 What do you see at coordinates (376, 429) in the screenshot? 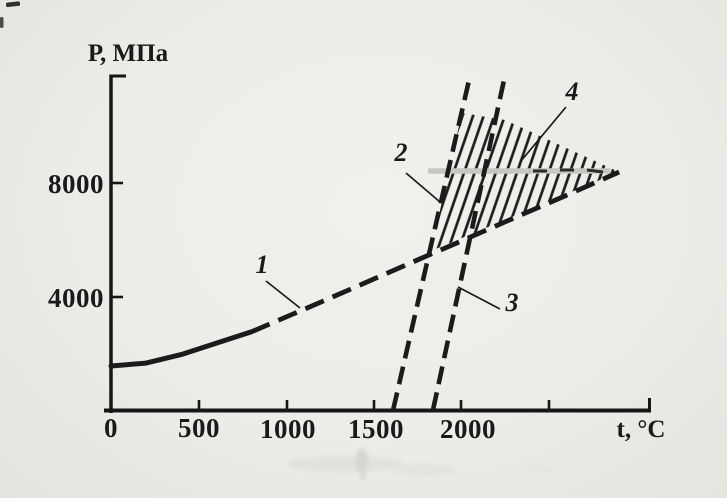
I see `x-tick-label-1500: 1500` at bounding box center [376, 429].